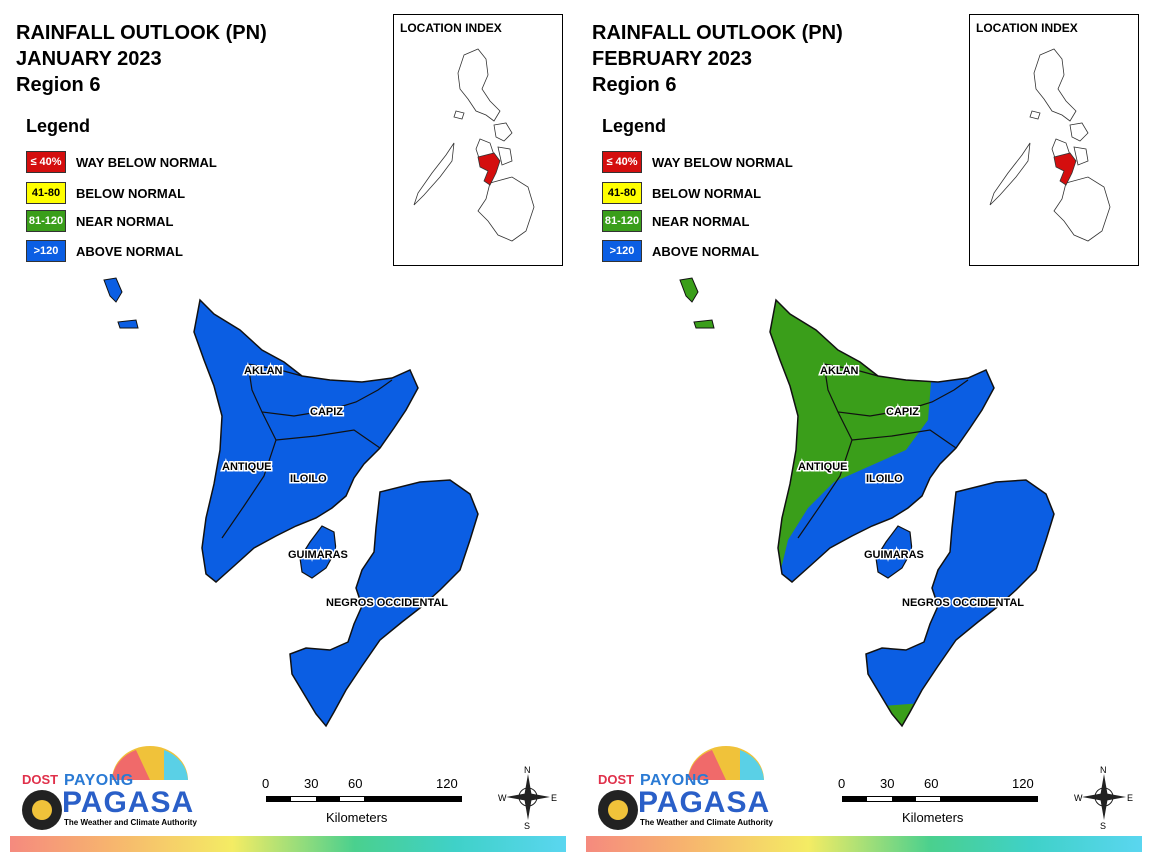 This screenshot has height=864, width=1152. I want to click on legend-item-above: >120 ABOVE NORMAL, so click(104, 251).